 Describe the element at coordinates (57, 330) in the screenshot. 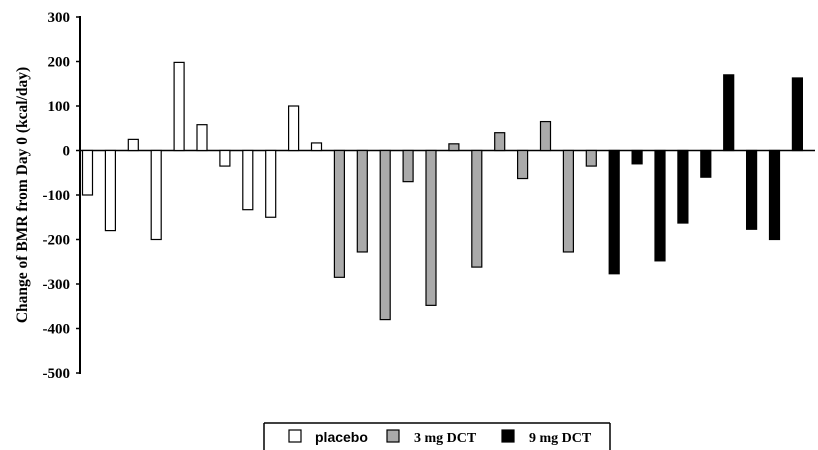

I see `y-tick-label: -400` at that location.